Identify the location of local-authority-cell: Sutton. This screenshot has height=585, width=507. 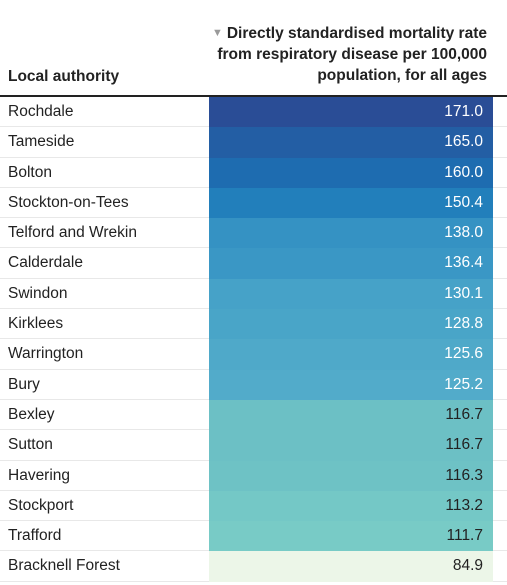
(30, 445).